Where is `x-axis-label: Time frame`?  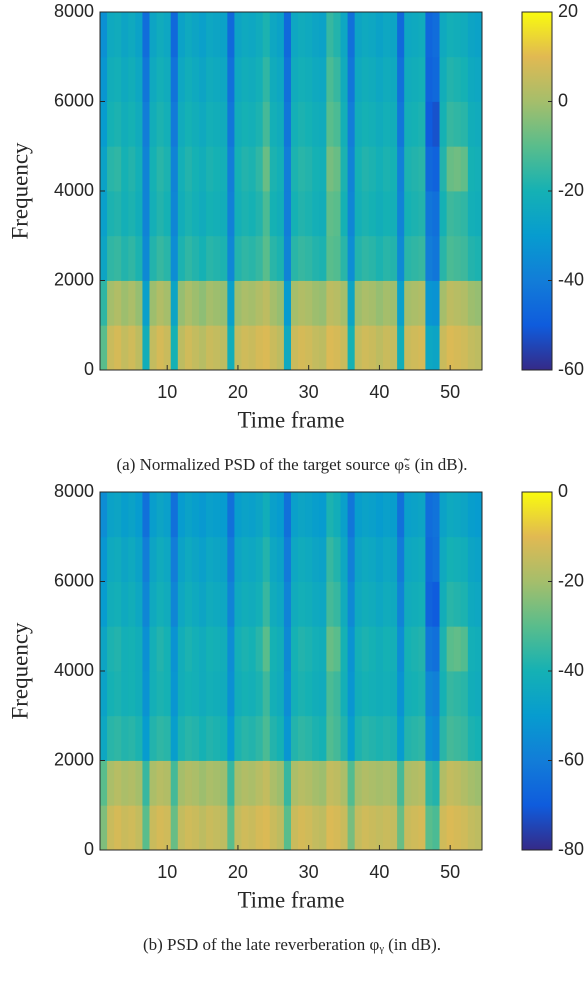
x-axis-label: Time frame is located at coordinates (290, 419).